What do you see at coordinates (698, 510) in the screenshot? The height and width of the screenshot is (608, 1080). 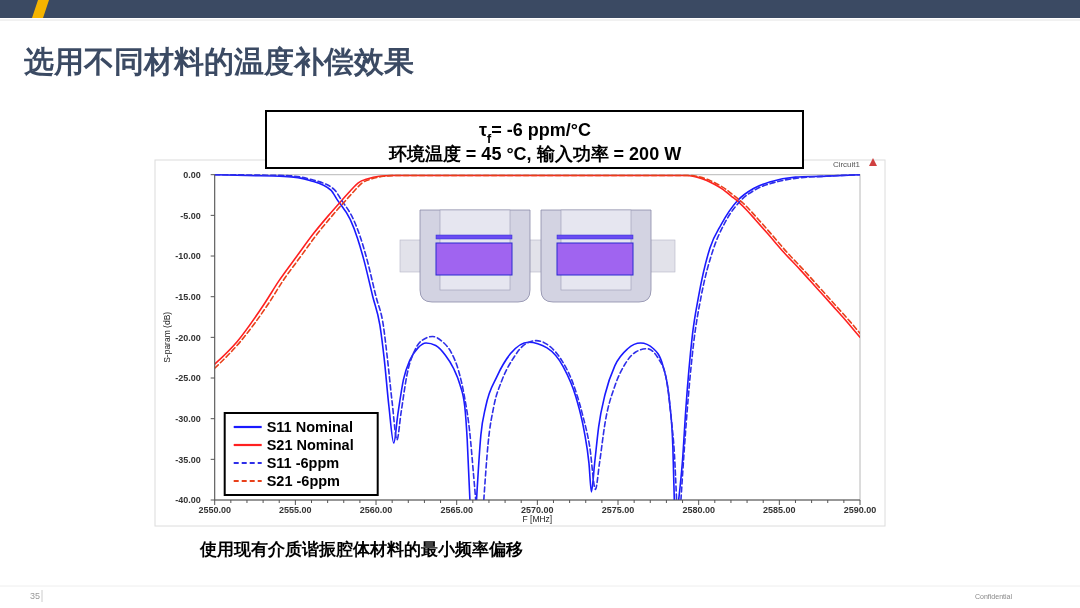 I see `x-tick-label: 2580.00` at bounding box center [698, 510].